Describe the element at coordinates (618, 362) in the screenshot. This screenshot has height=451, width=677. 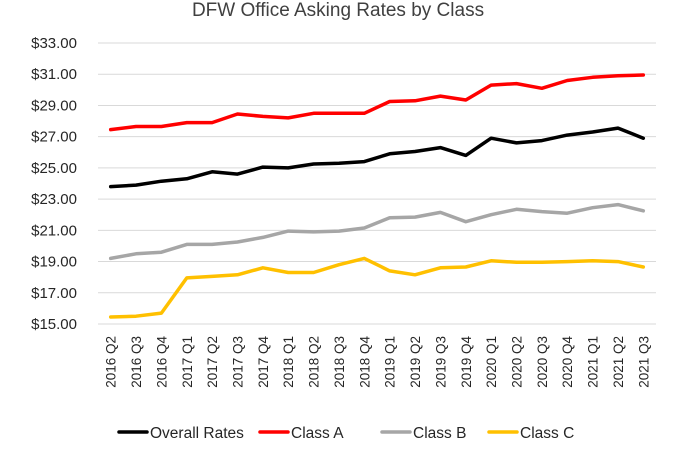
I see `x-tick-label: 2021 Q2` at that location.